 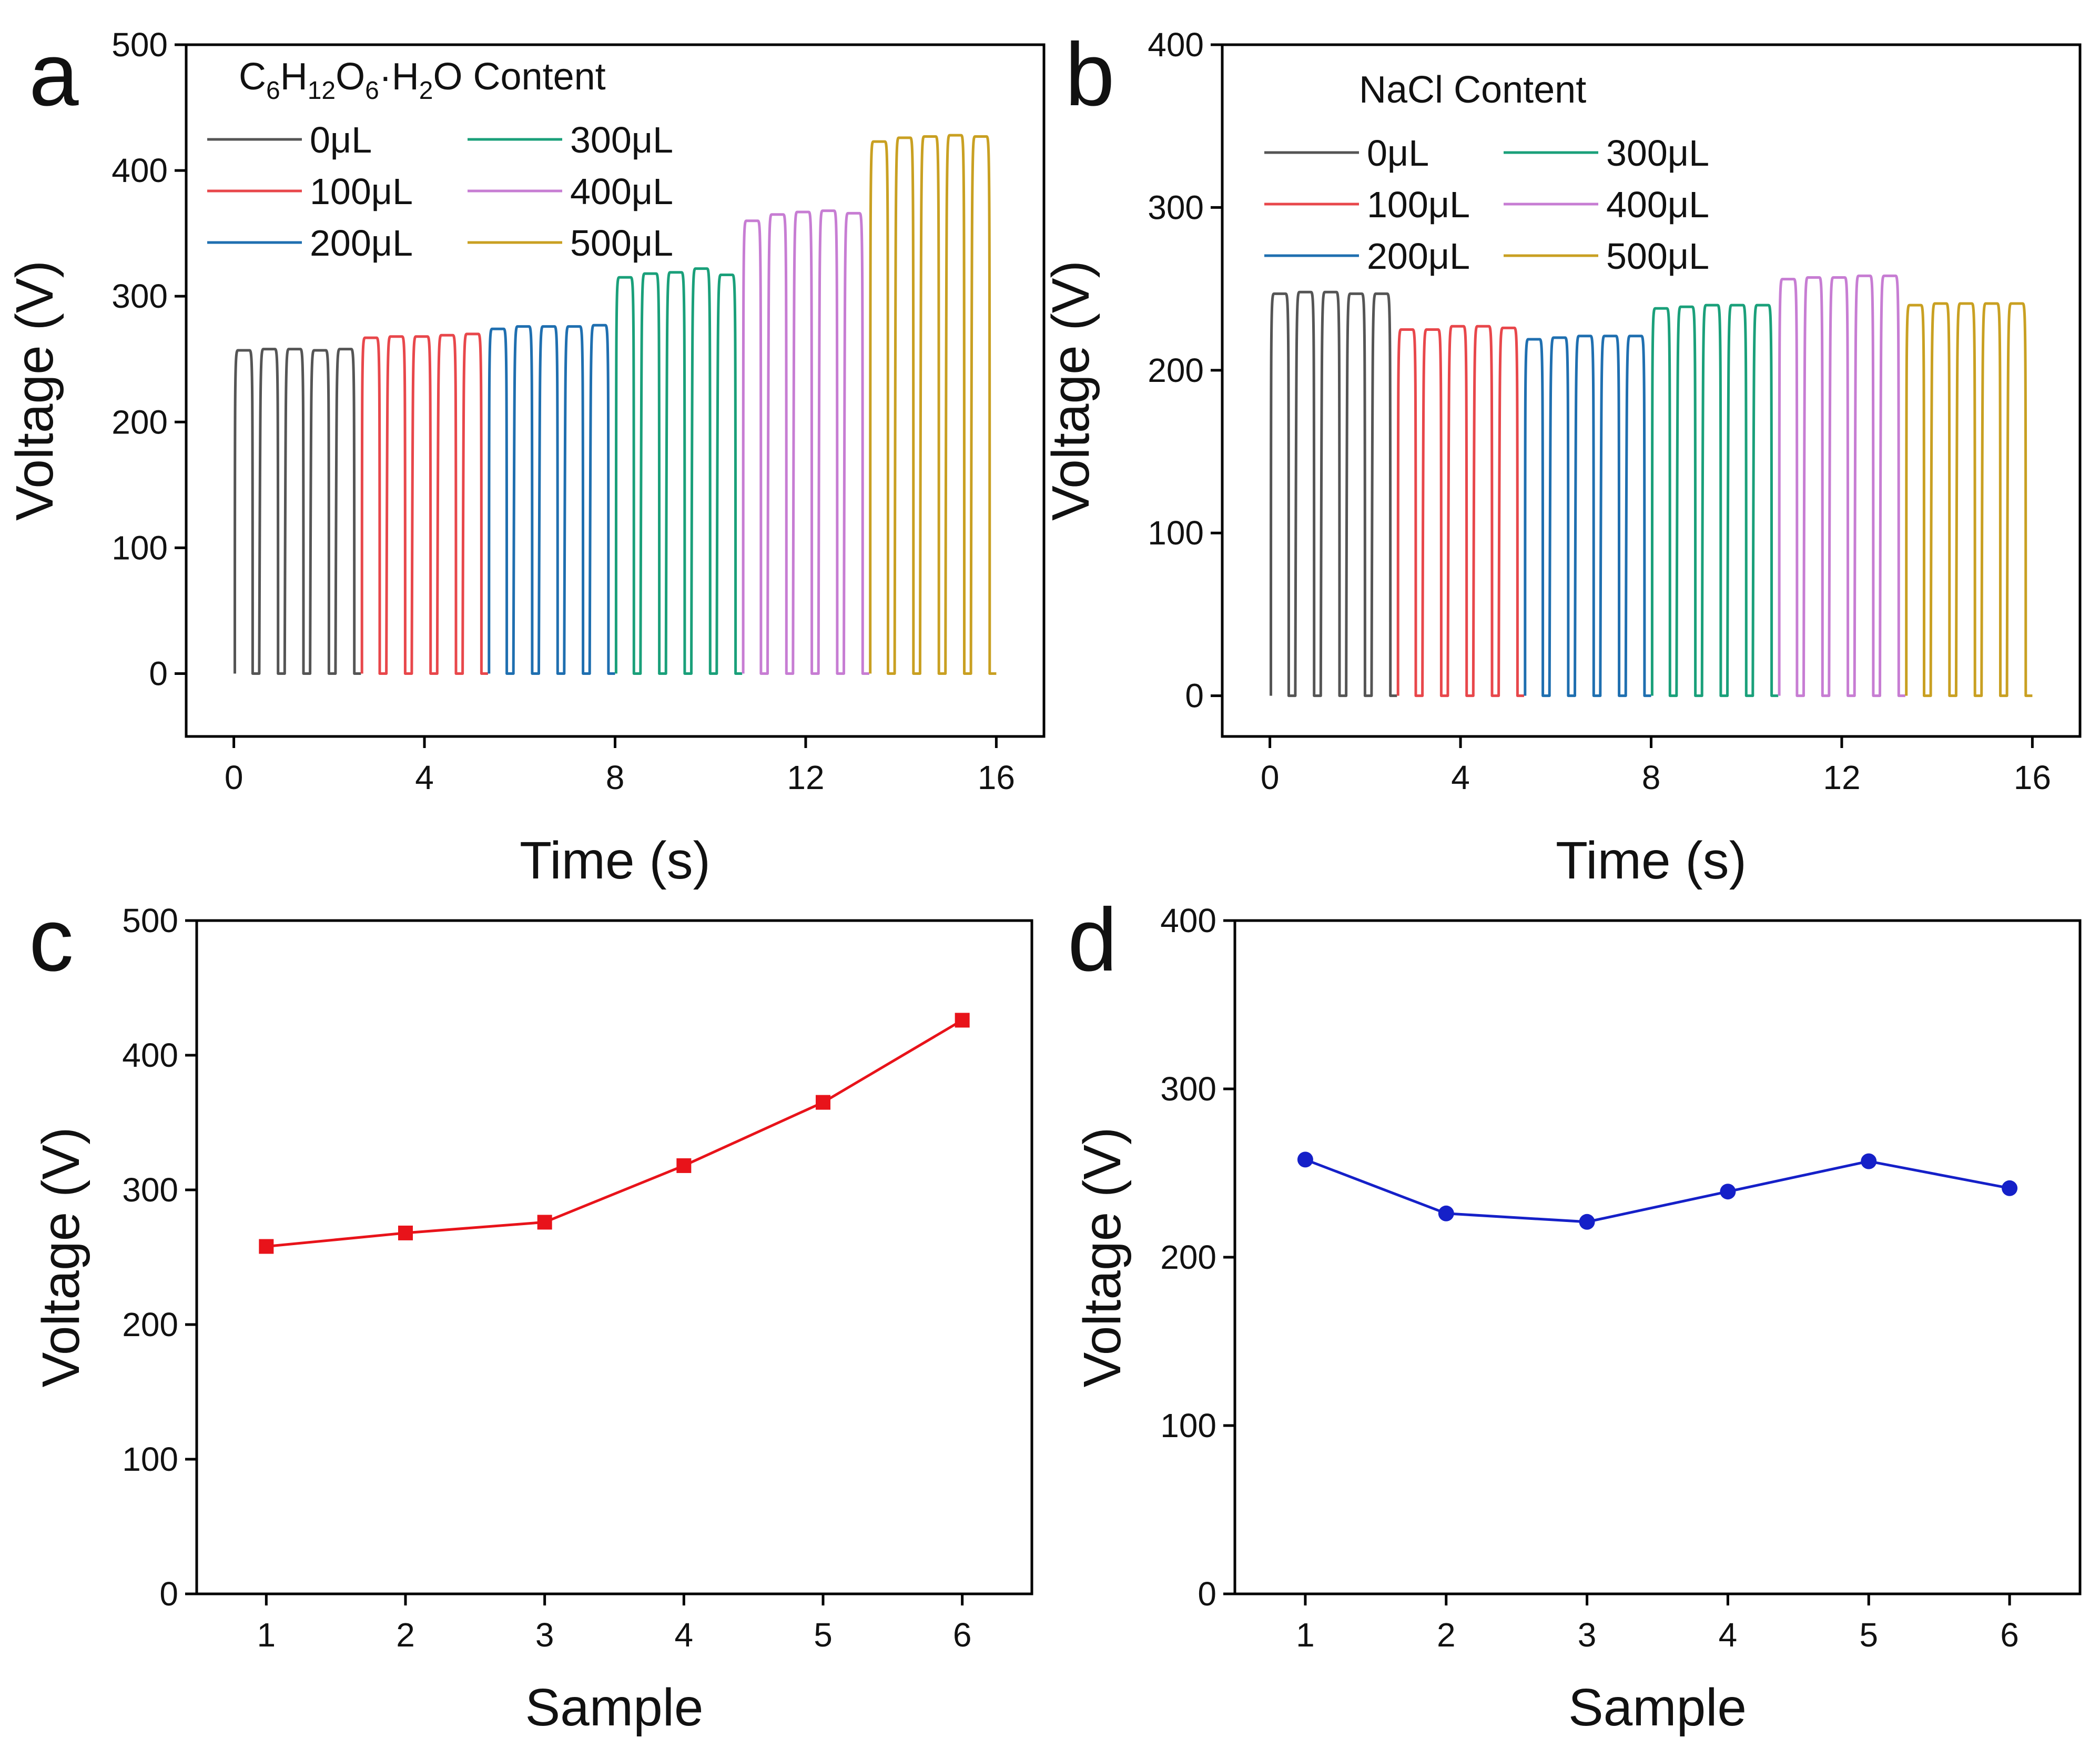 I want to click on legend-title-part: O Content, so click(x=519, y=77).